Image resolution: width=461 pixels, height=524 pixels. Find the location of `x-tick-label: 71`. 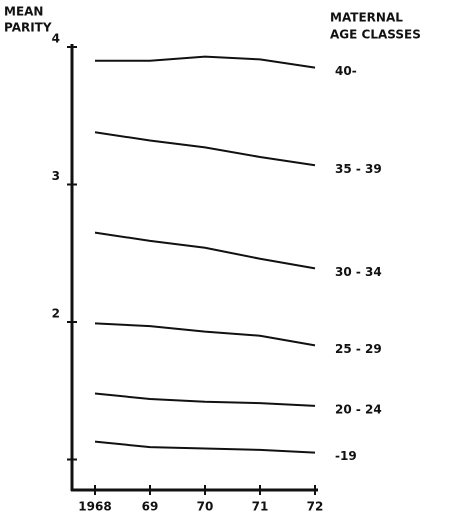

x-tick-label: 71 is located at coordinates (260, 507).